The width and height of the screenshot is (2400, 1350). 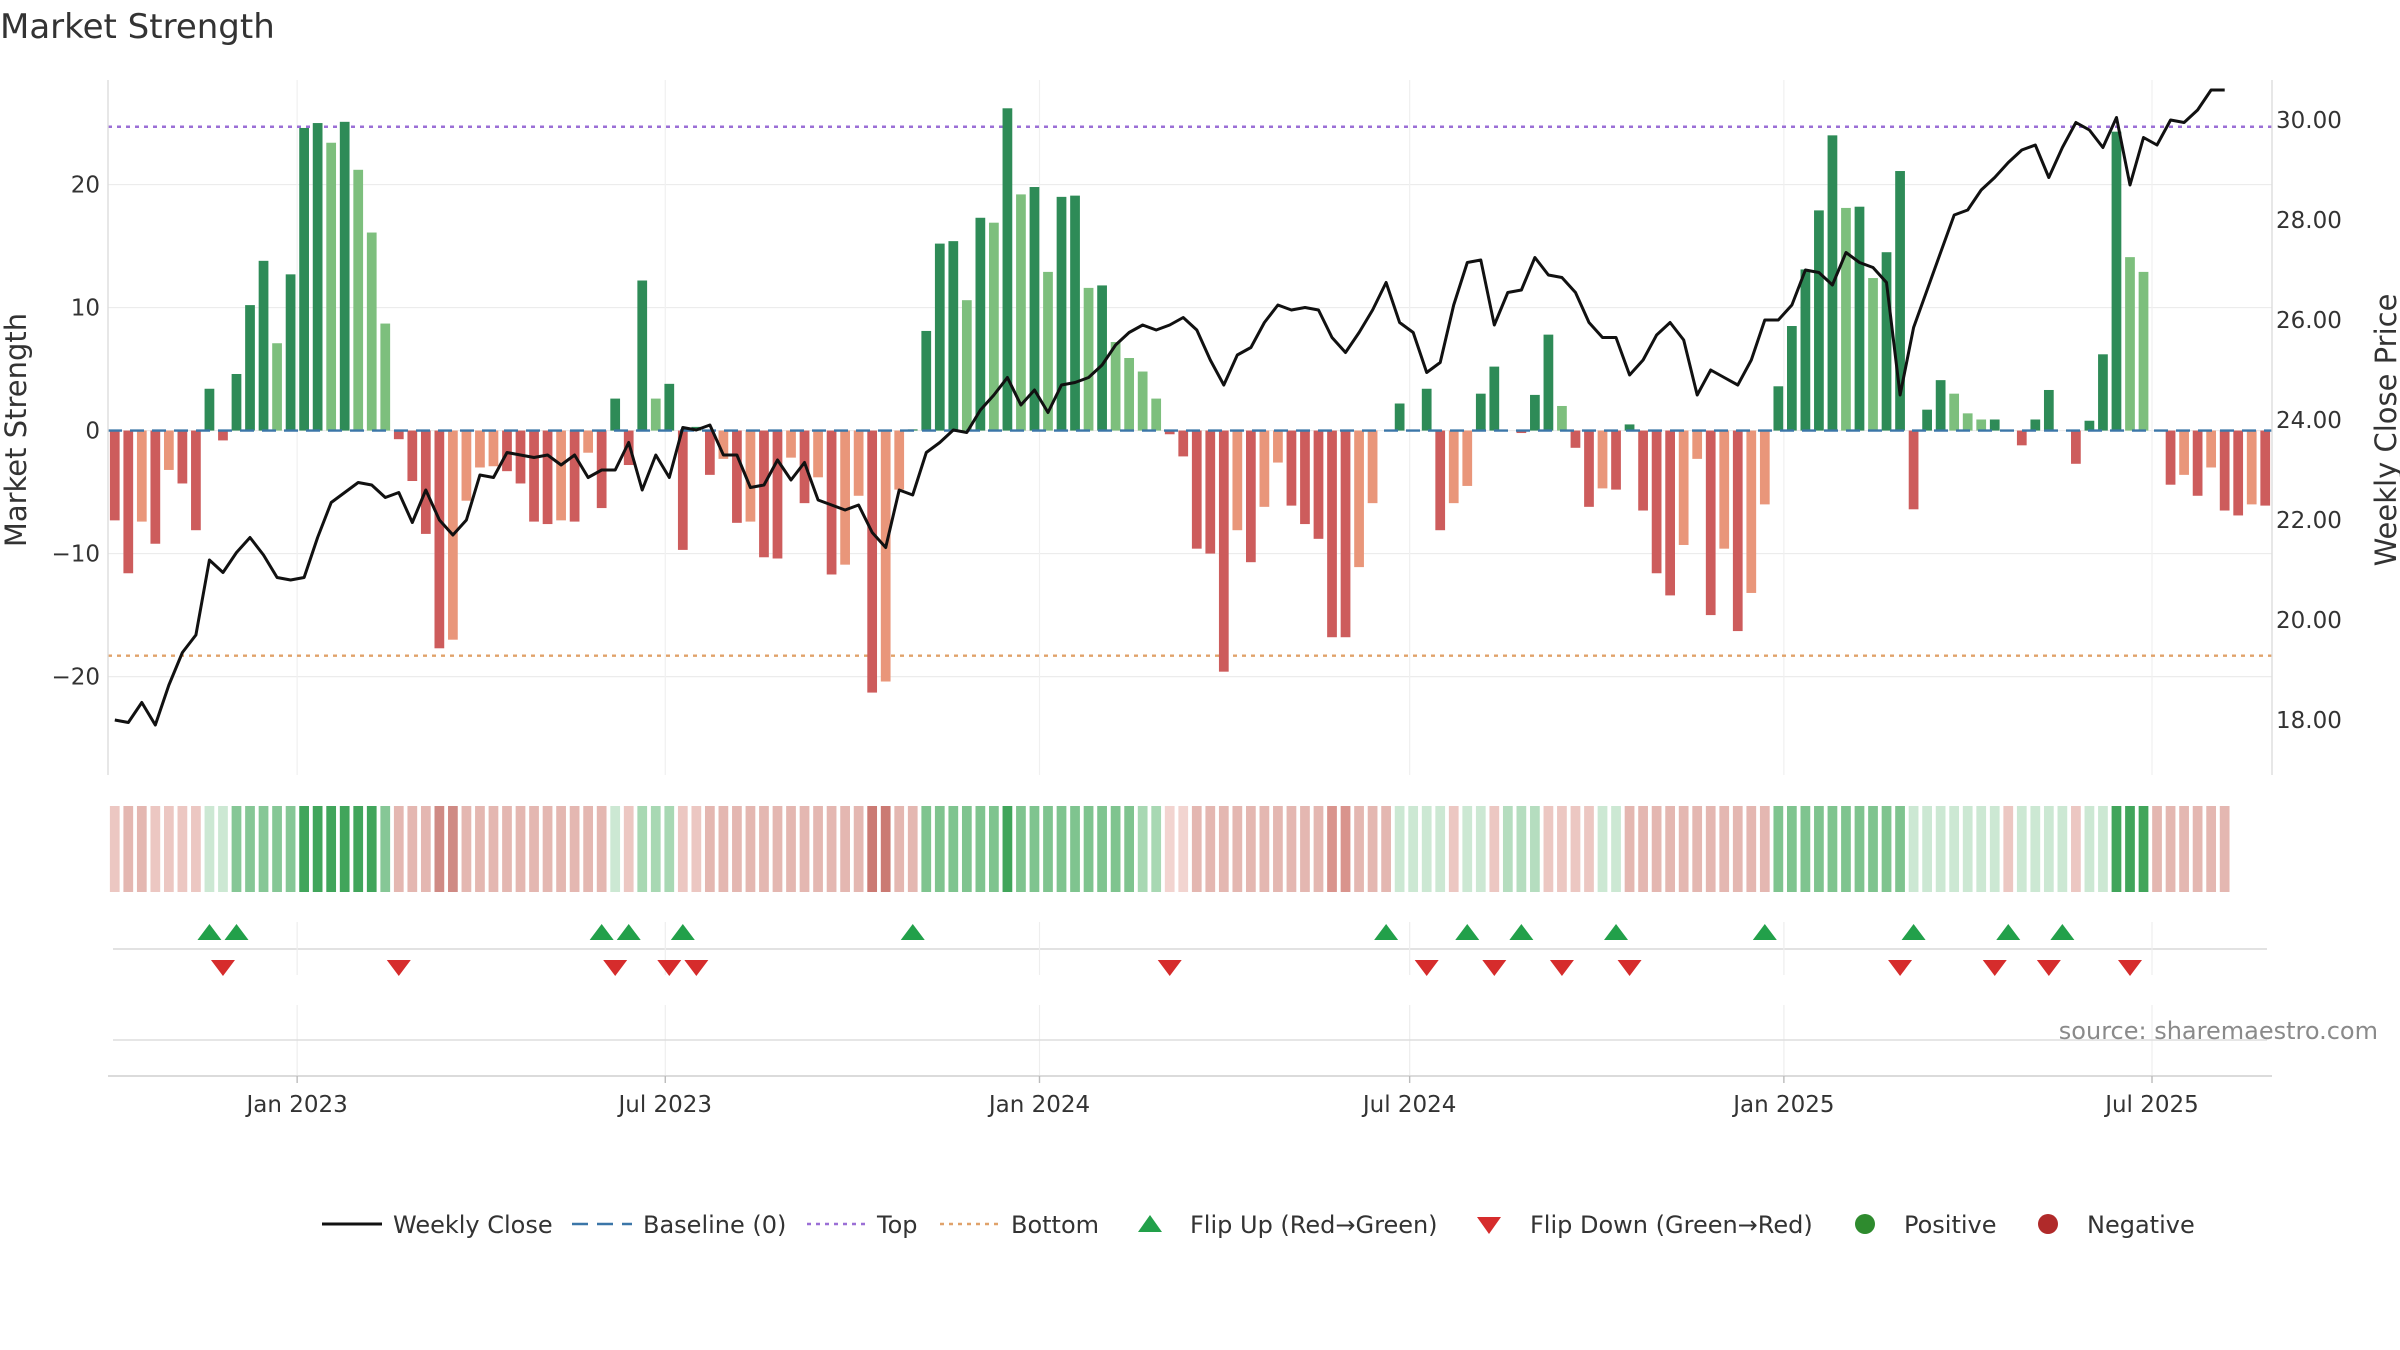 What do you see at coordinates (2309, 121) in the screenshot?
I see `y2-tick-label: 30.00` at bounding box center [2309, 121].